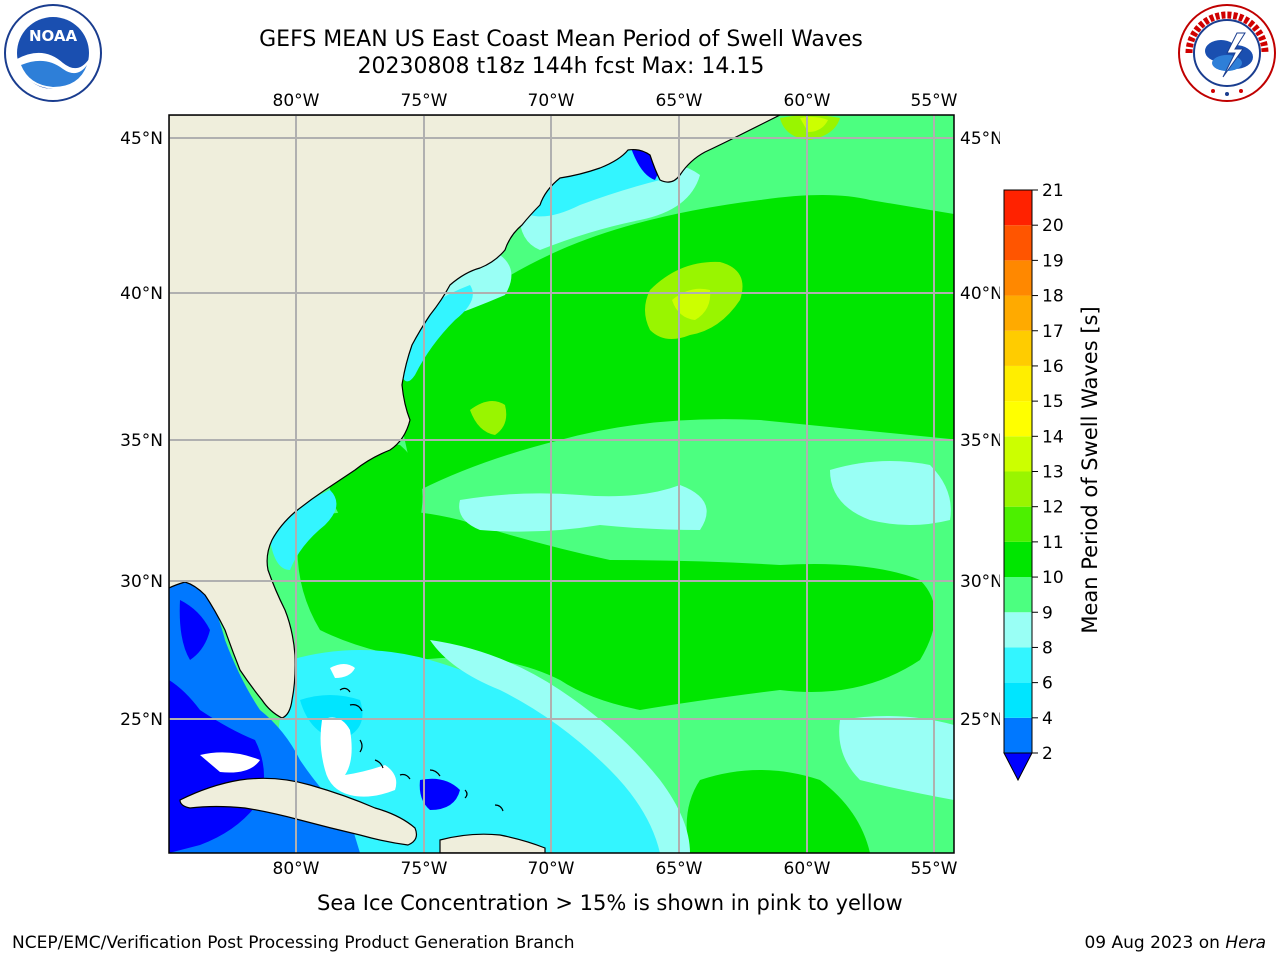 The width and height of the screenshot is (1280, 960). Describe the element at coordinates (1053, 473) in the screenshot. I see `colorbar-tick-label: 13` at that location.